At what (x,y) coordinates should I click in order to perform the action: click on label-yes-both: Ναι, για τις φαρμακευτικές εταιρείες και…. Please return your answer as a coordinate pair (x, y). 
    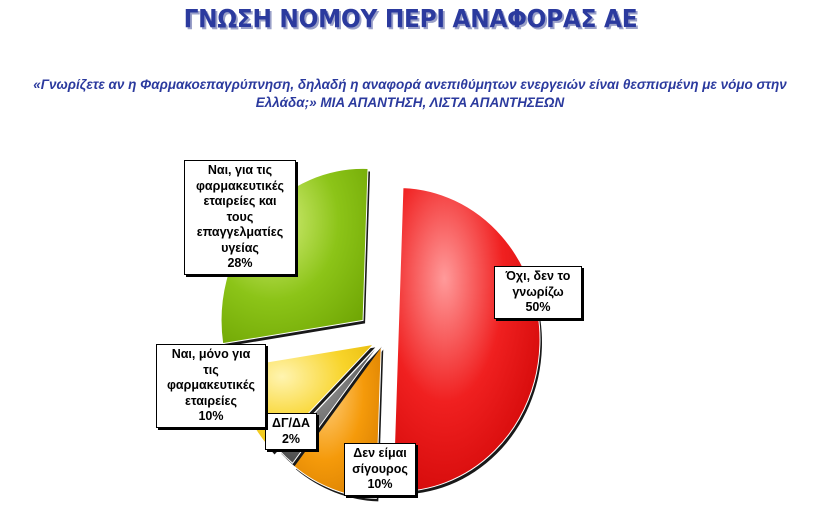
    Looking at the image, I should click on (240, 217).